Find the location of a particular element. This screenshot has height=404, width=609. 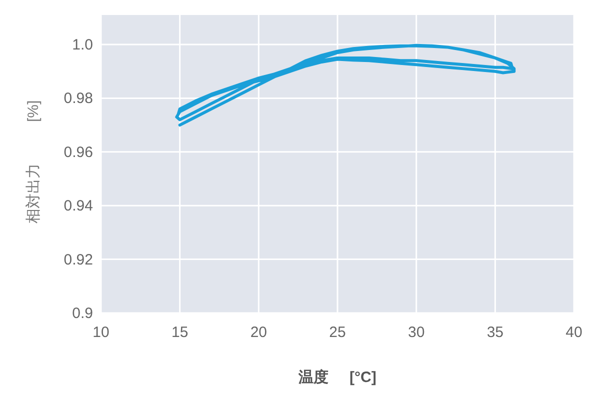

y-axis-title: 相対出力 [%] is located at coordinates (33, 162).